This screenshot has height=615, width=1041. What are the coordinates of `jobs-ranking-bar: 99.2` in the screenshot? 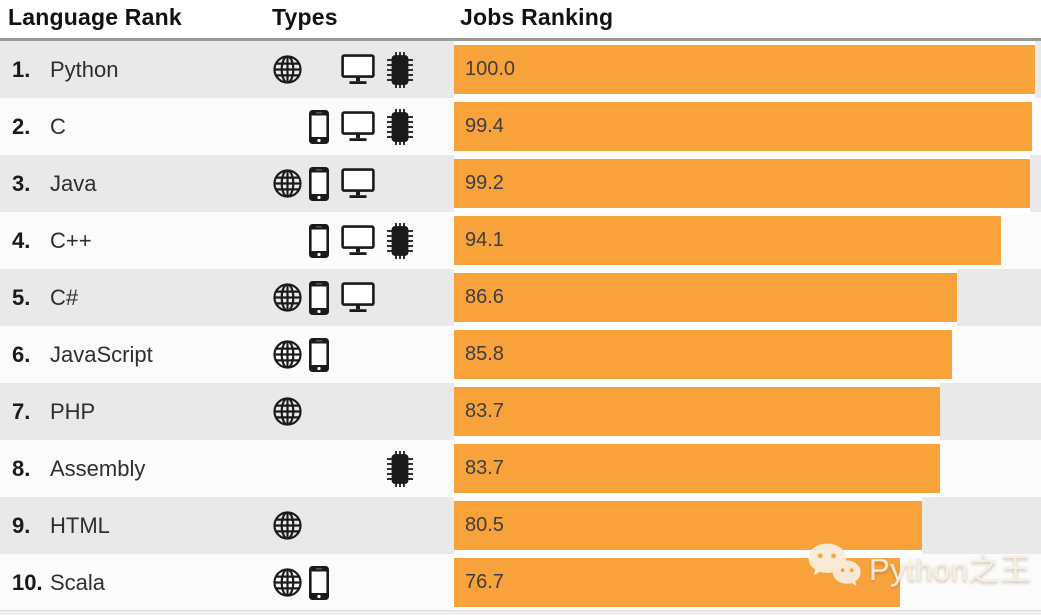 It's located at (742, 183).